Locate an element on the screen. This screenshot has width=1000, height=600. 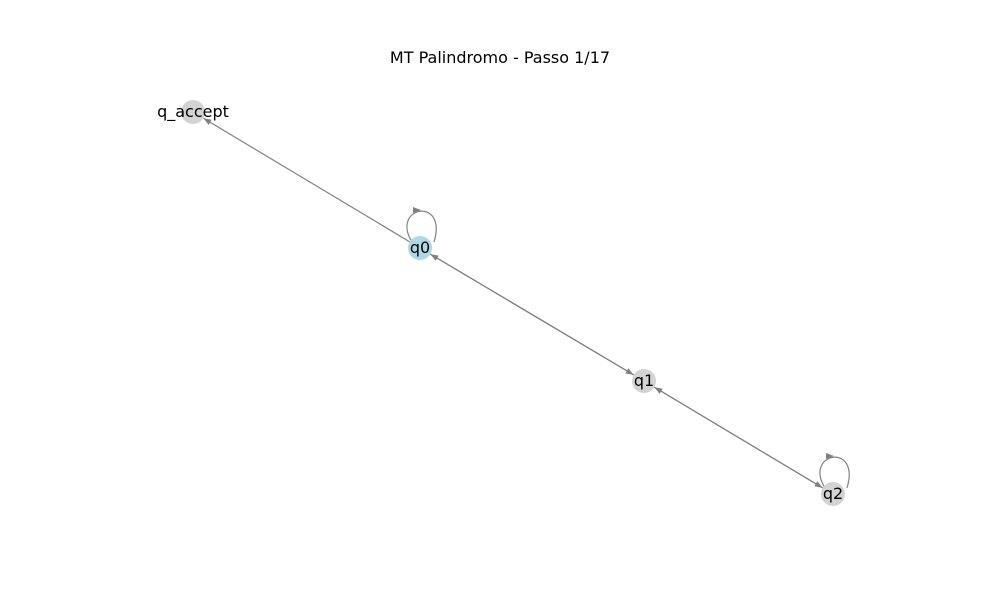
state-label-q0: q0 is located at coordinates (420, 247).